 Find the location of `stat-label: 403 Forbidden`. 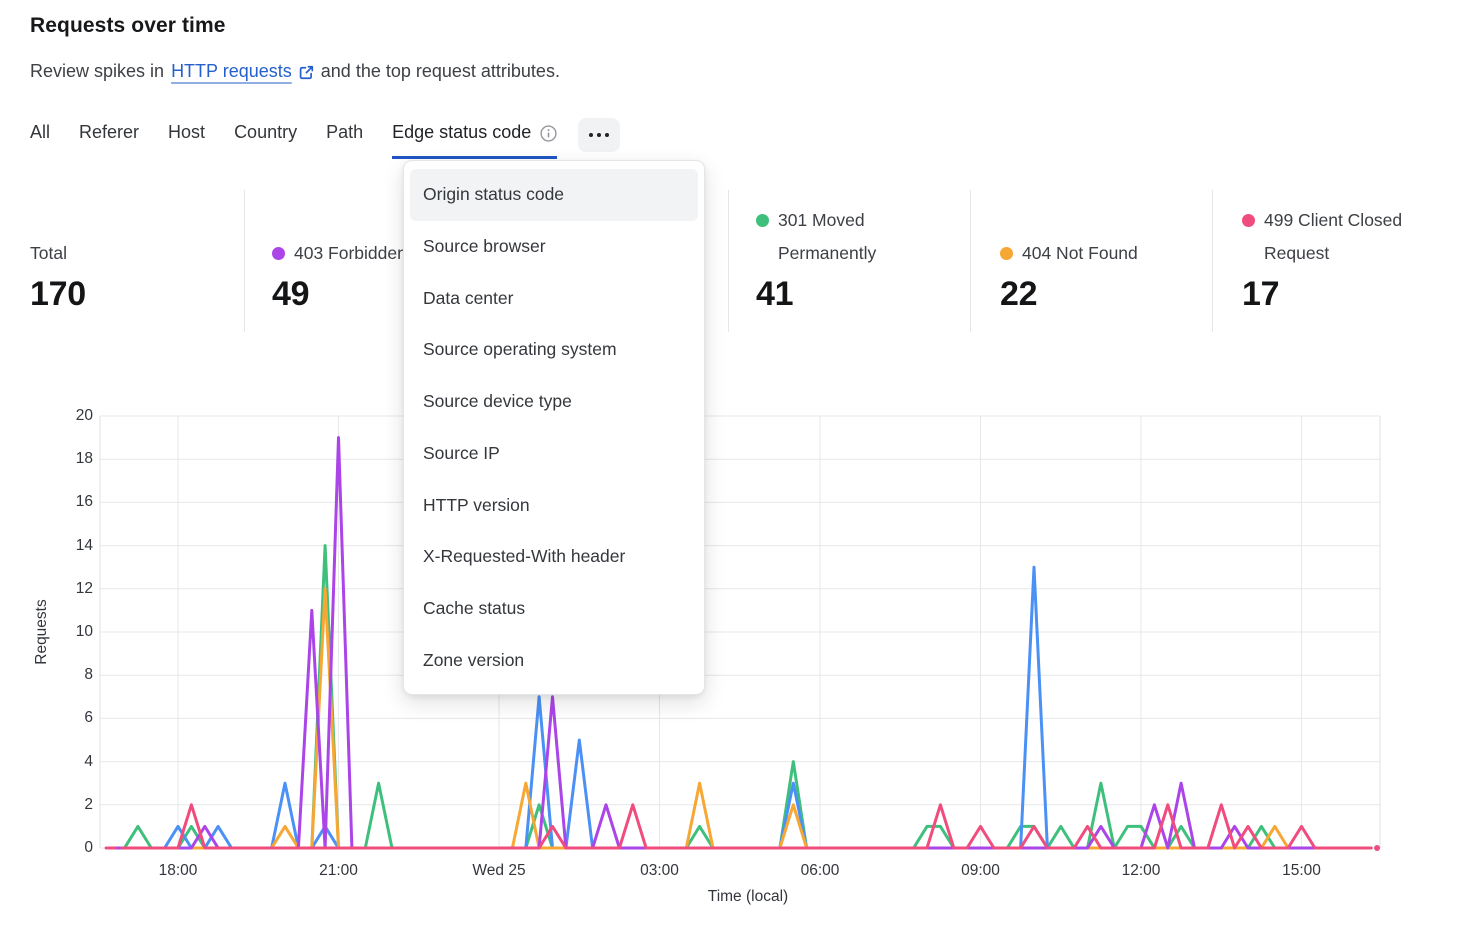

stat-label: 403 Forbidden is located at coordinates (350, 253).